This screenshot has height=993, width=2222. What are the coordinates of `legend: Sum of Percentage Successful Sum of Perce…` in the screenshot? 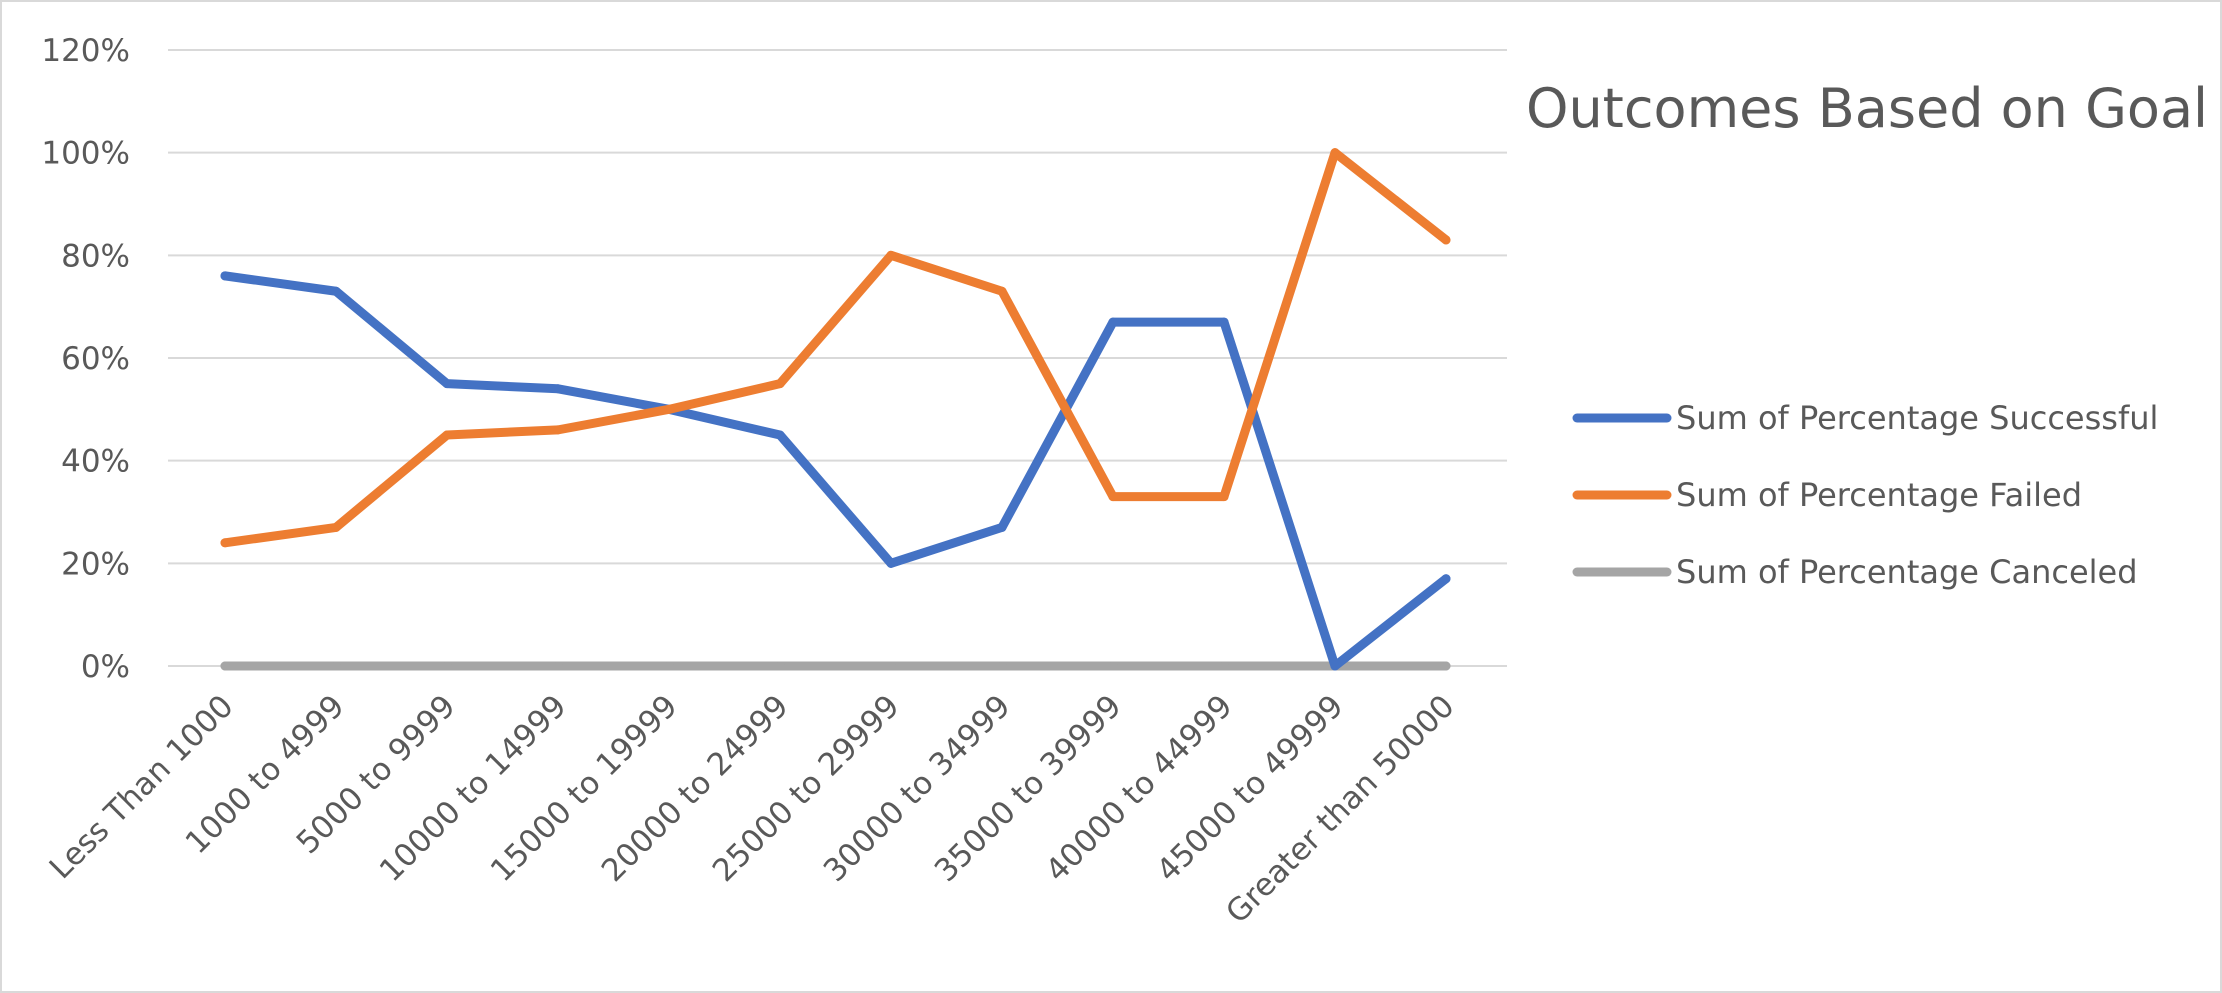 It's located at (1865, 495).